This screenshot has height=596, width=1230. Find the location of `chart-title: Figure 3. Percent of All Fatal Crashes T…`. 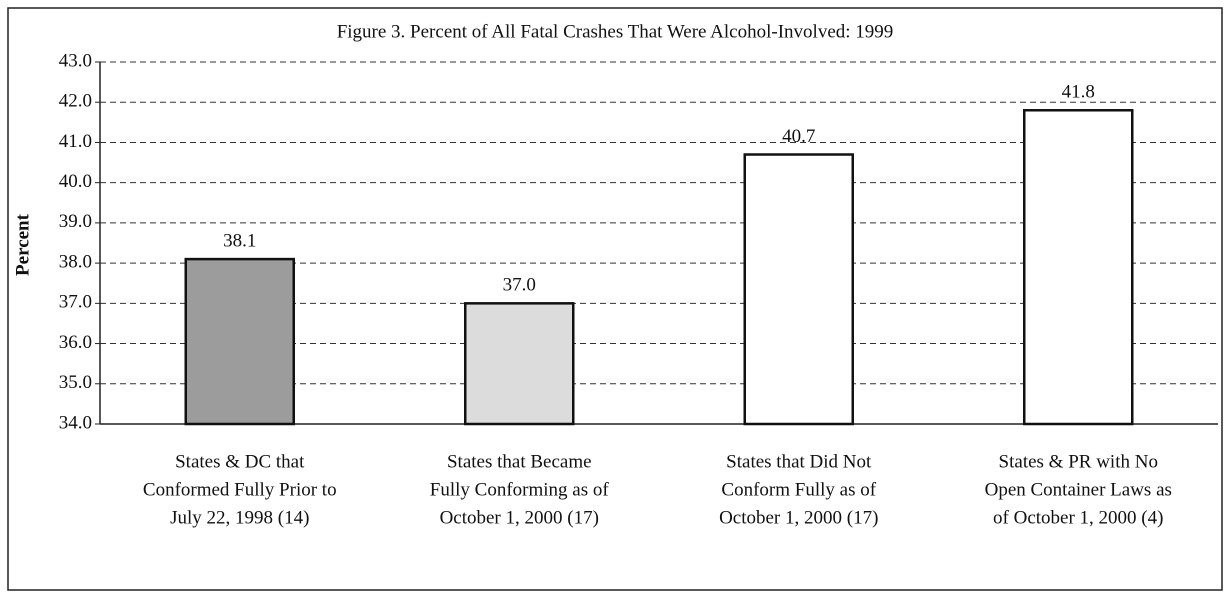

chart-title: Figure 3. Percent of All Fatal Crashes T… is located at coordinates (615, 31).